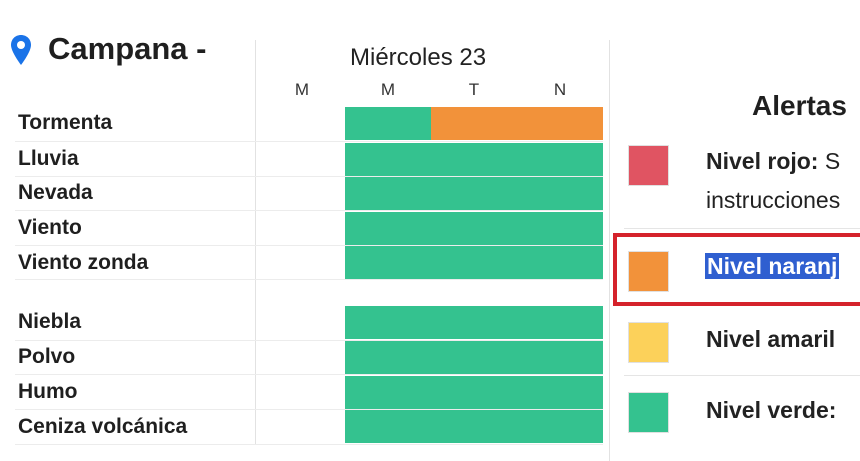 This screenshot has height=461, width=860. Describe the element at coordinates (771, 339) in the screenshot. I see `level-yellow-label: Nivel amaril` at that location.